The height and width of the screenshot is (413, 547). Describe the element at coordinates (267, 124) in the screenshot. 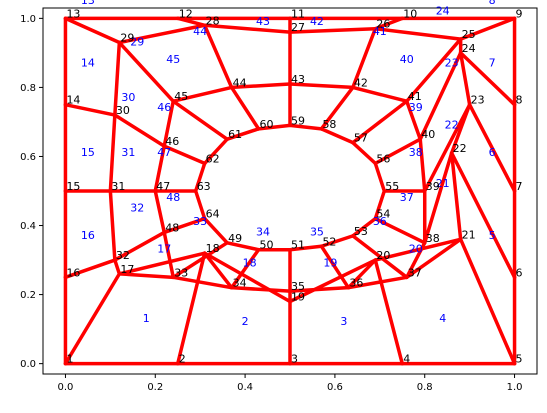

I see `node-label: 60` at that location.